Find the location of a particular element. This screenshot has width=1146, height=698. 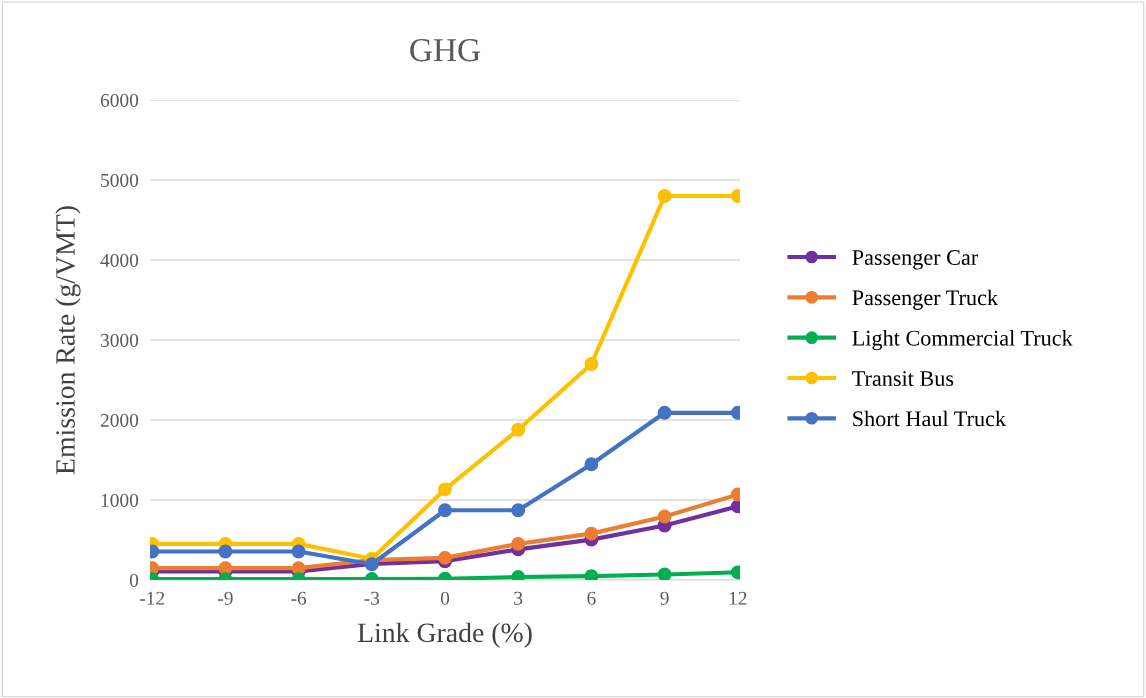

x-tick-label: 9 is located at coordinates (664, 598).